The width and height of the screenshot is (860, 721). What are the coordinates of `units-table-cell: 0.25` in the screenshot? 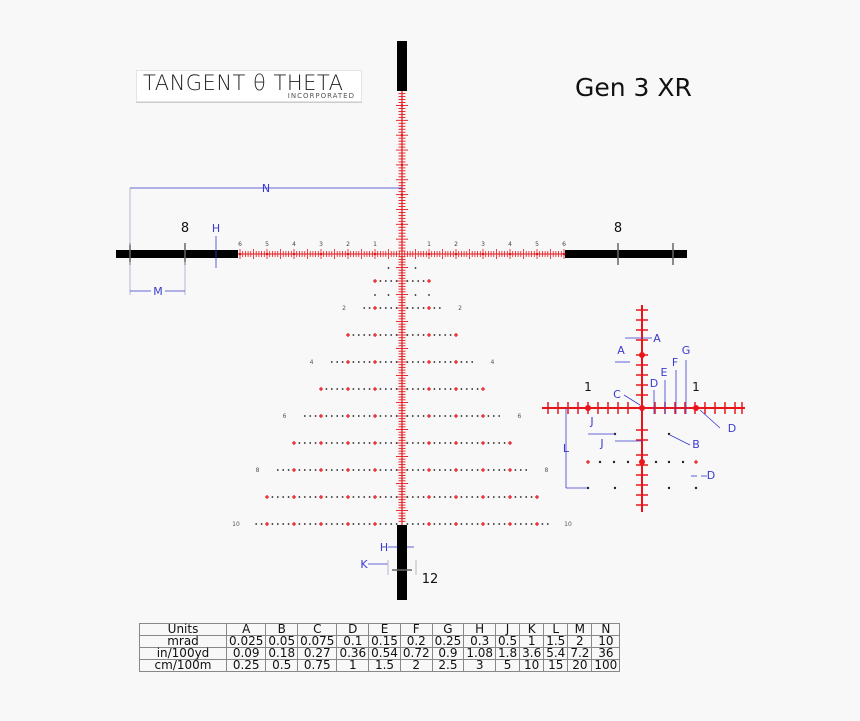 It's located at (246, 665).